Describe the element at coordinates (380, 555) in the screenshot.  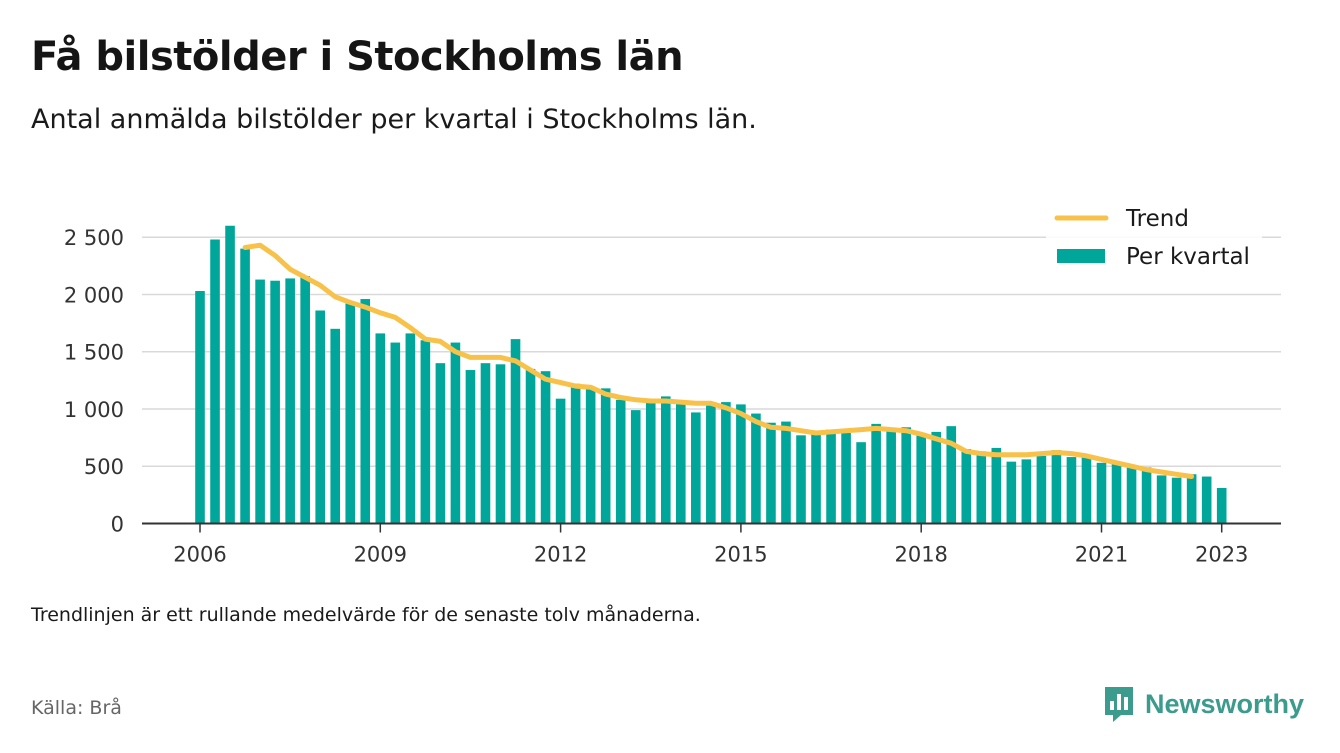
I see `x-tick-label: 2009` at that location.